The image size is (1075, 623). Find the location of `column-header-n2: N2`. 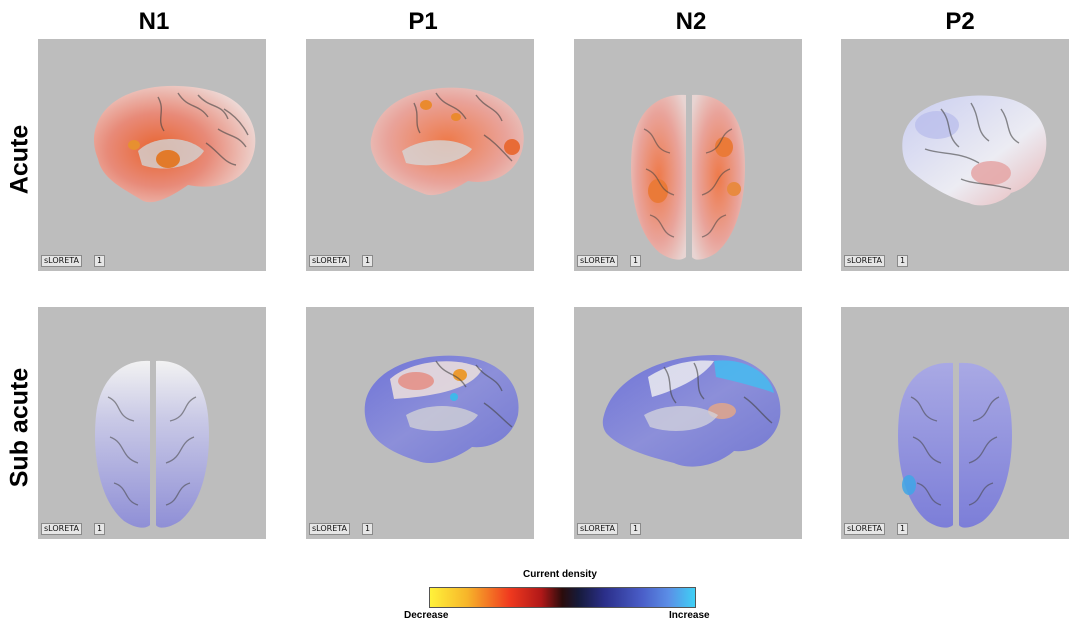

column-header-n2: N2 is located at coordinates (691, 21).